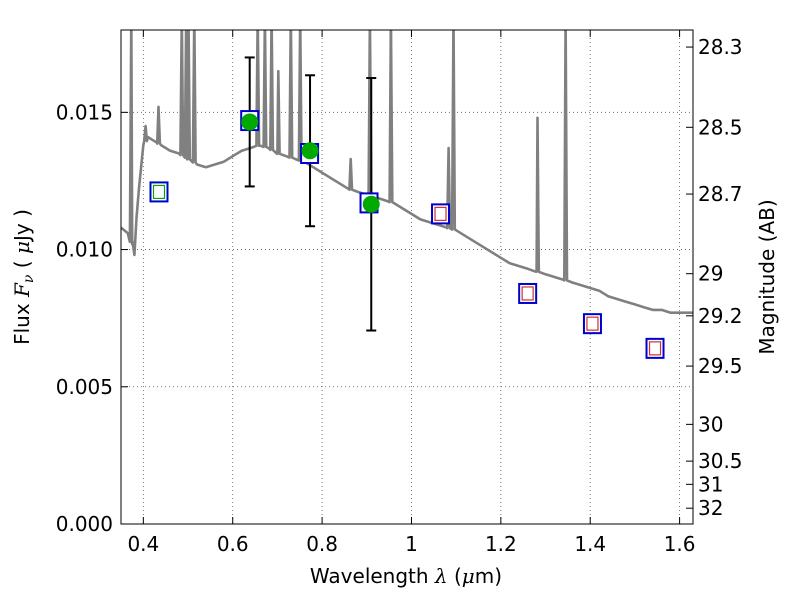  I want to click on y-tick-label: 0.000, so click(84, 524).